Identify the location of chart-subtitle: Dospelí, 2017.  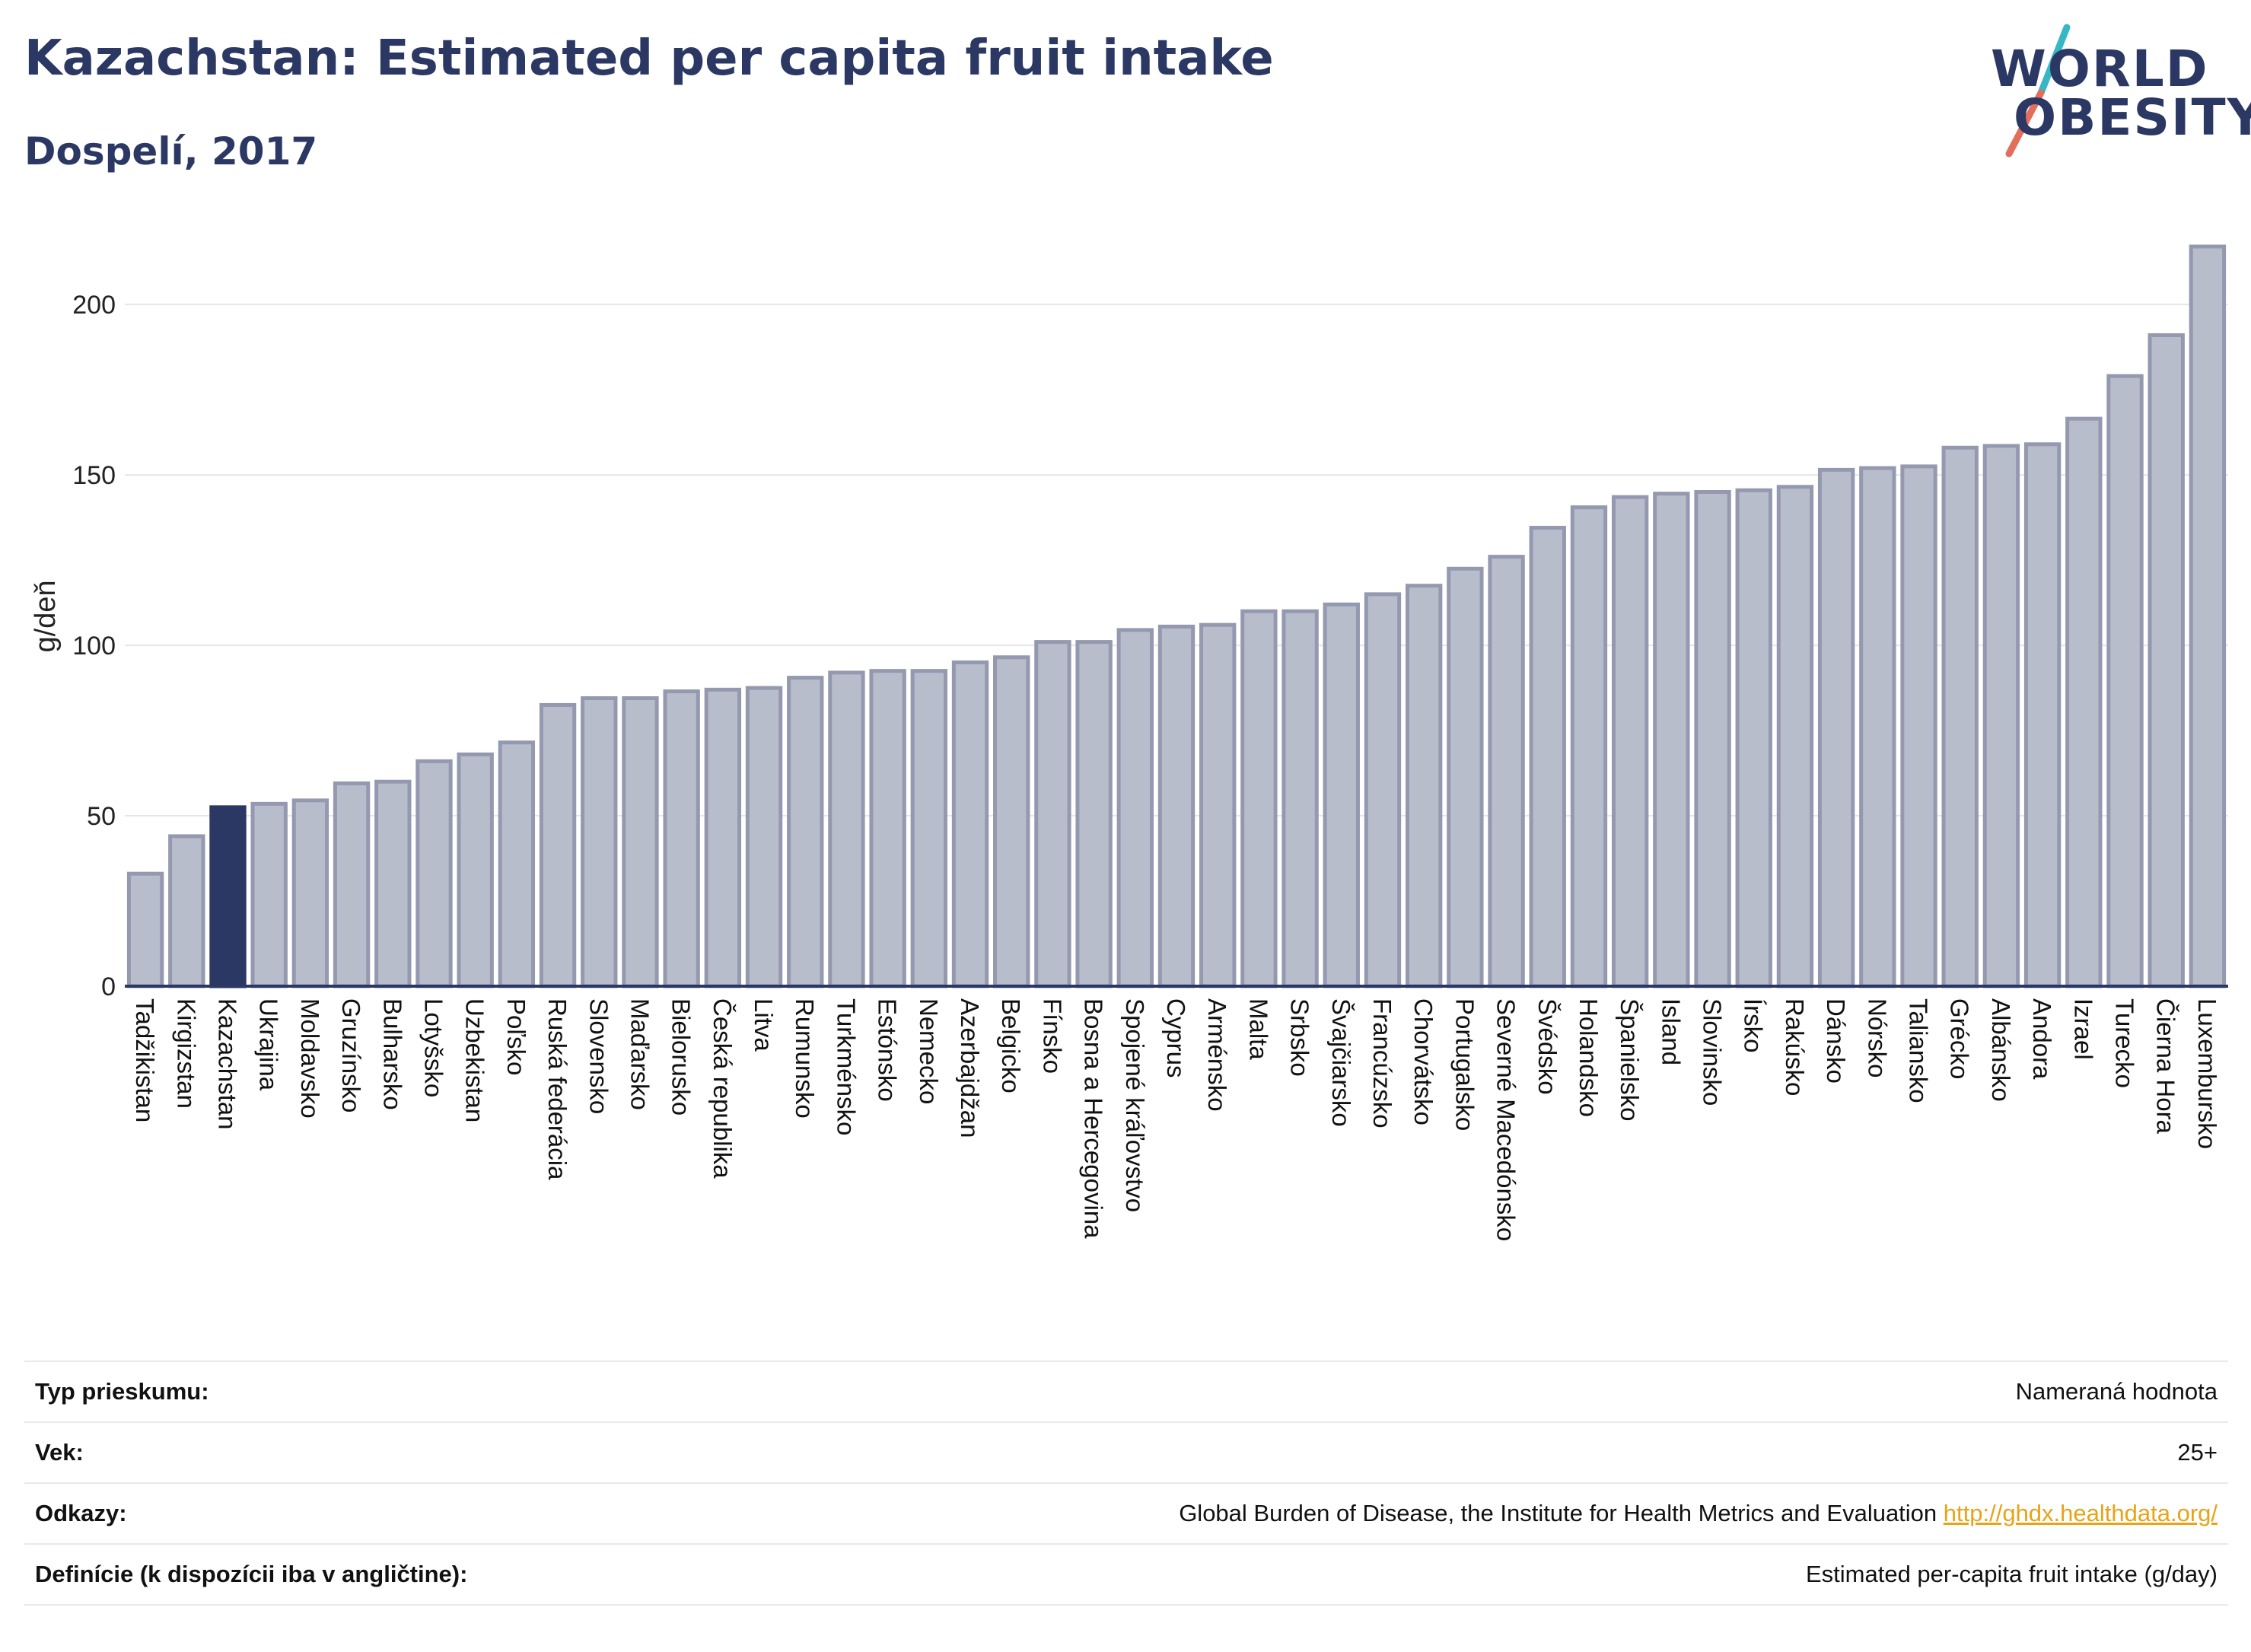
(171, 151).